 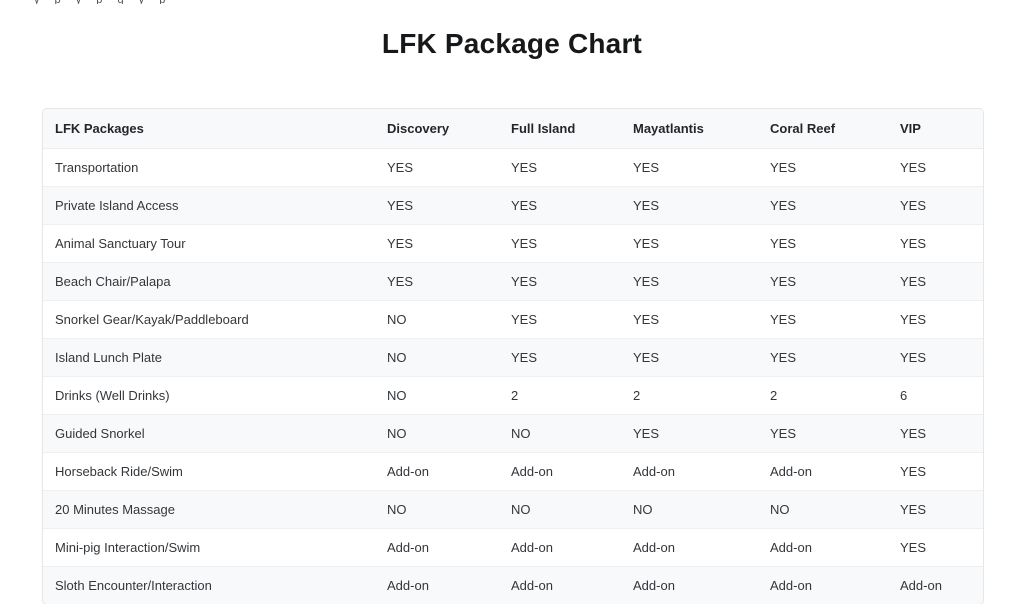 I want to click on feature-cell: 20 Minutes Massage, so click(x=209, y=509).